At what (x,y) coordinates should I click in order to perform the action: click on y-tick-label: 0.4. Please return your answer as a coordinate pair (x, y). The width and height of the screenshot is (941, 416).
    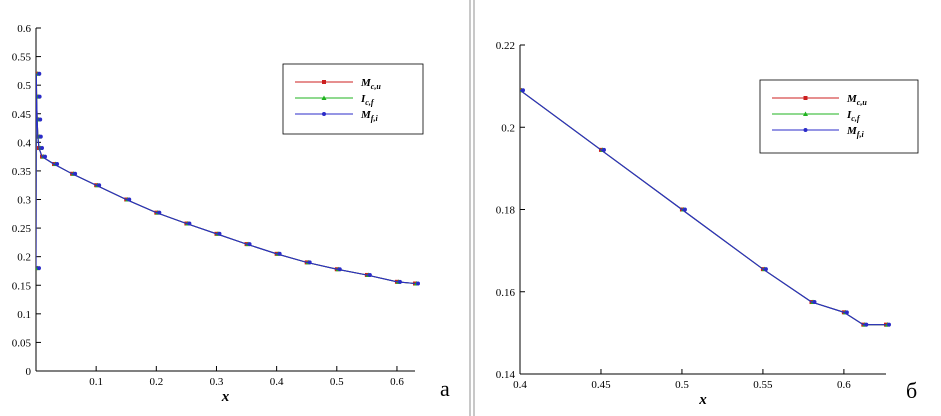
    Looking at the image, I should click on (24, 143).